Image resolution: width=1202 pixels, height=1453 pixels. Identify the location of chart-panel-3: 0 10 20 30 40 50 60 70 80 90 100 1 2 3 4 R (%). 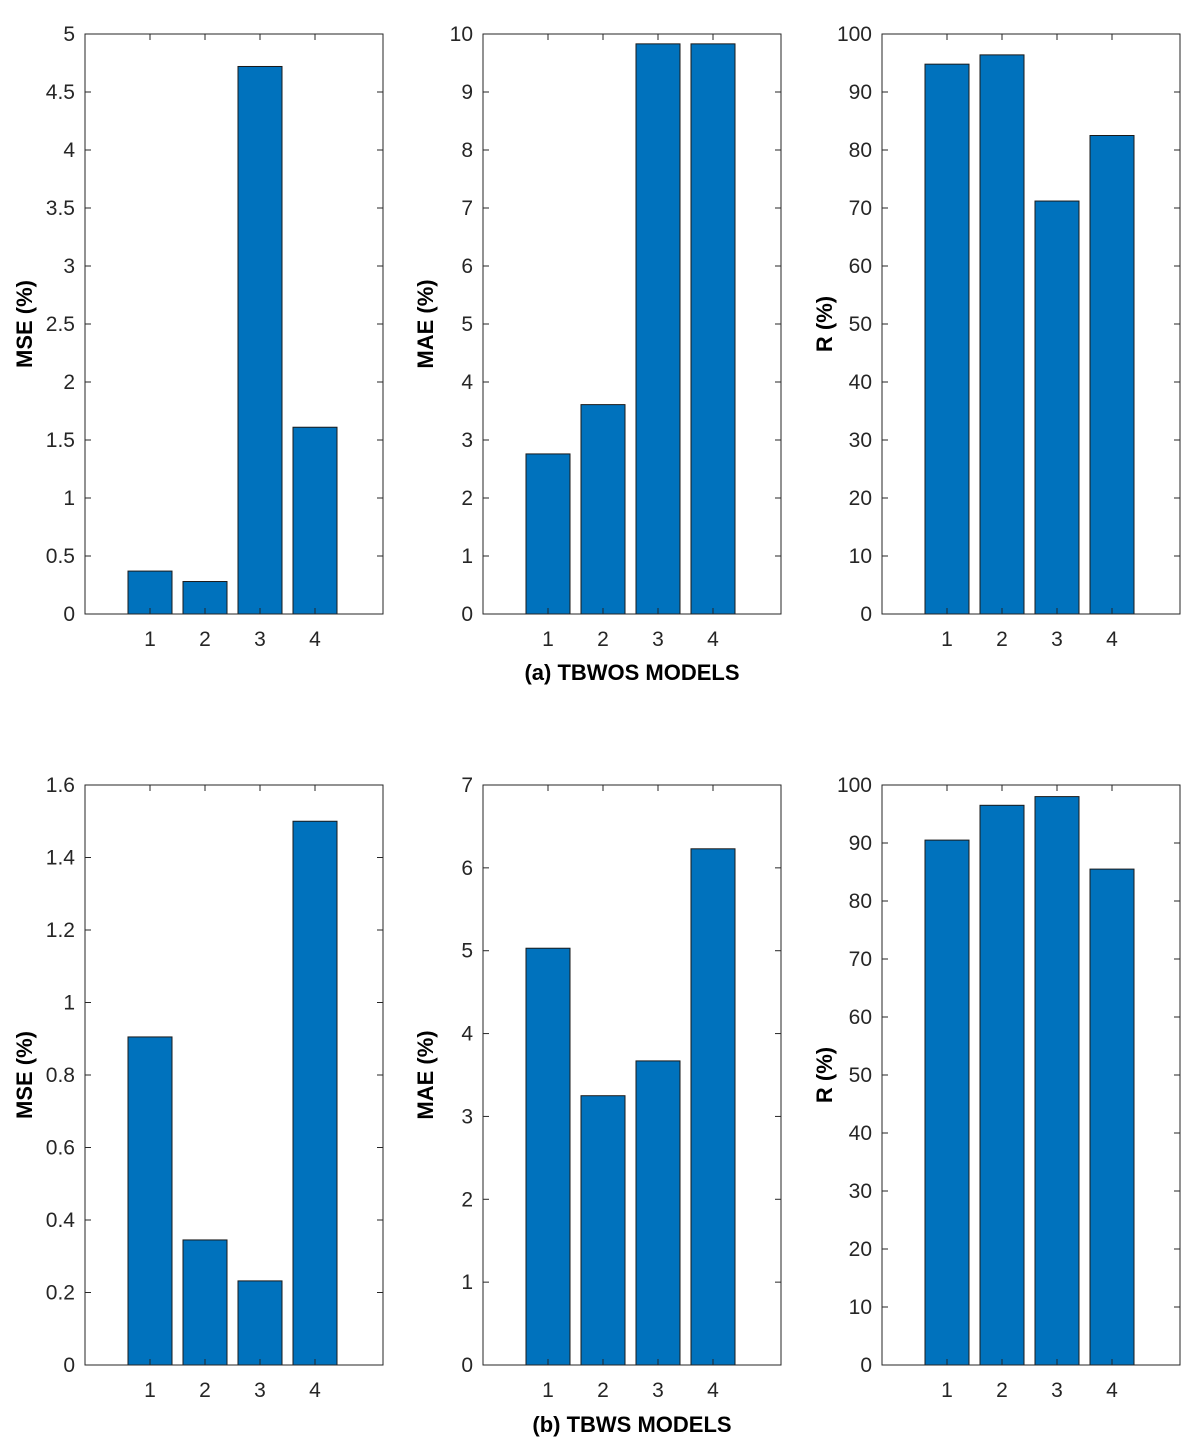
(996, 337).